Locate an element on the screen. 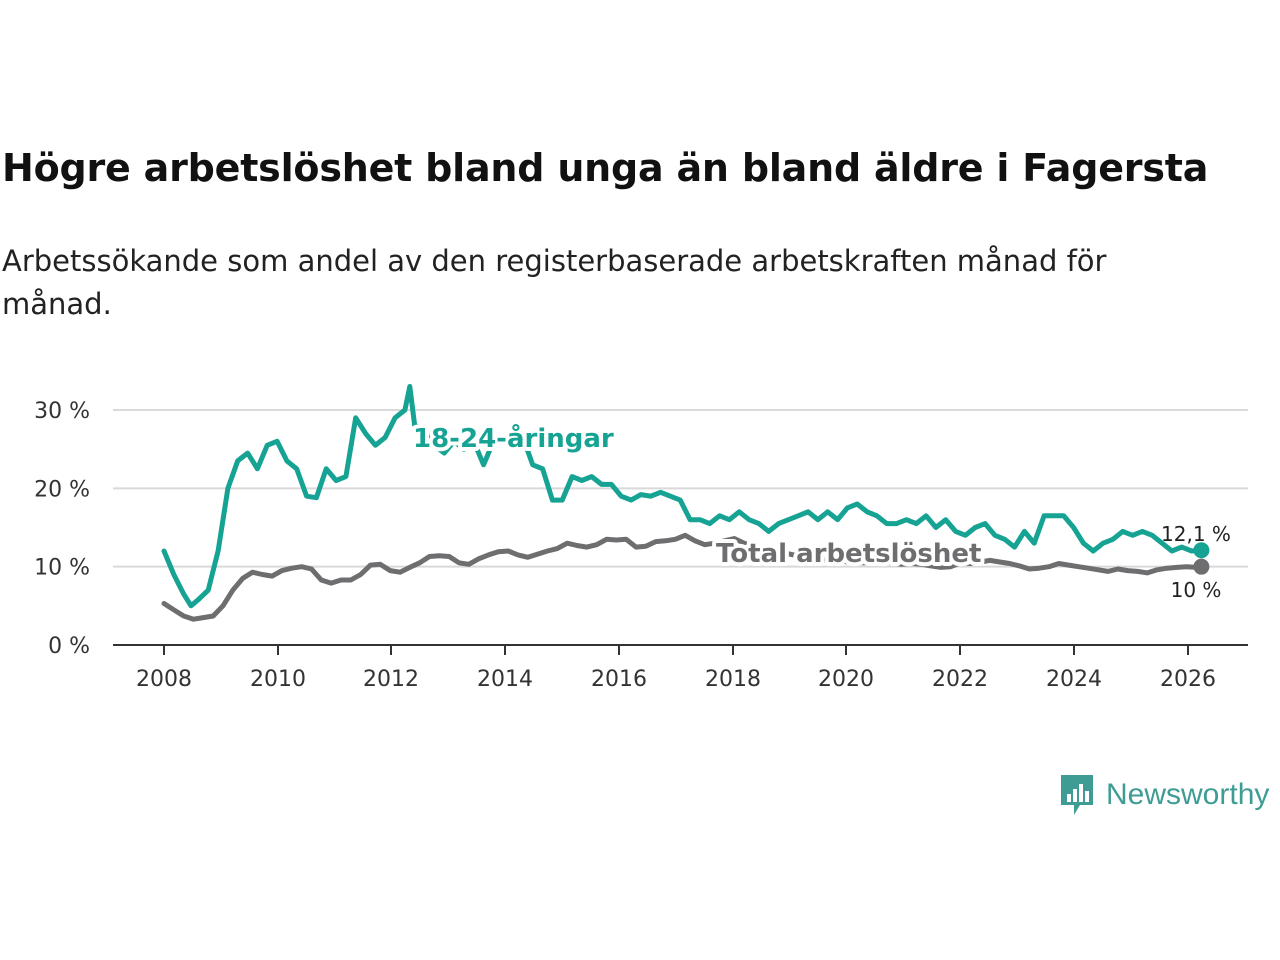 The height and width of the screenshot is (960, 1280). x-tick-label: 2014 is located at coordinates (505, 679).